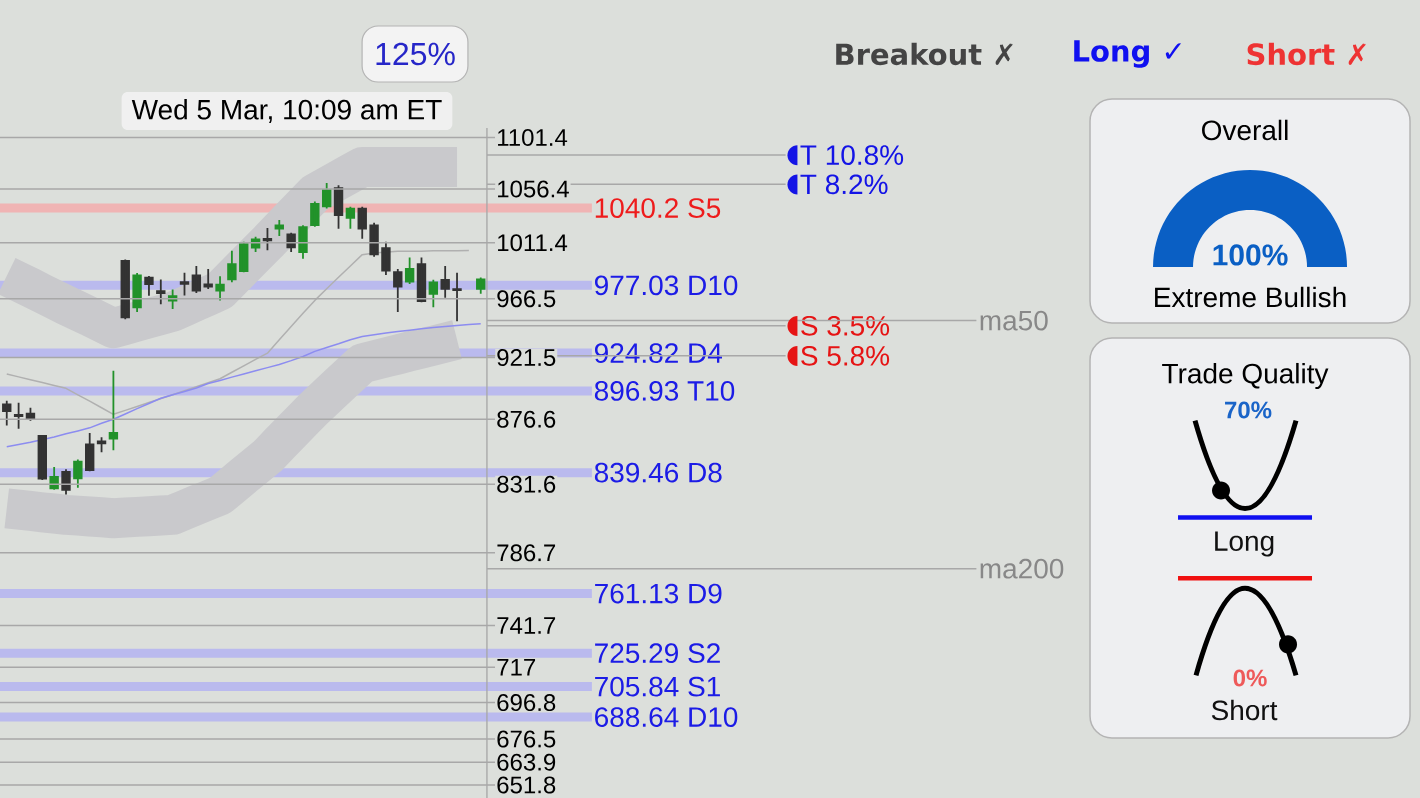 This screenshot has height=798, width=1420. What do you see at coordinates (533, 189) in the screenshot?
I see `y-tick-label: 1056.4` at bounding box center [533, 189].